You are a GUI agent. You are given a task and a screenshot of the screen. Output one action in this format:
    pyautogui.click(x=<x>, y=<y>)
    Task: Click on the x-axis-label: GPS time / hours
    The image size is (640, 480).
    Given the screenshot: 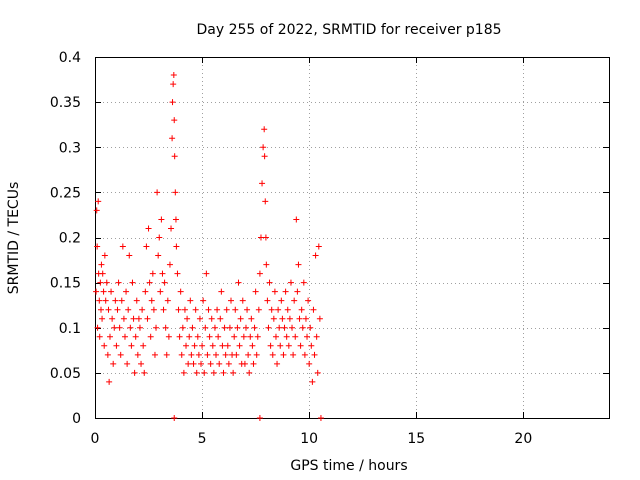 What is the action you would take?
    pyautogui.click(x=348, y=466)
    